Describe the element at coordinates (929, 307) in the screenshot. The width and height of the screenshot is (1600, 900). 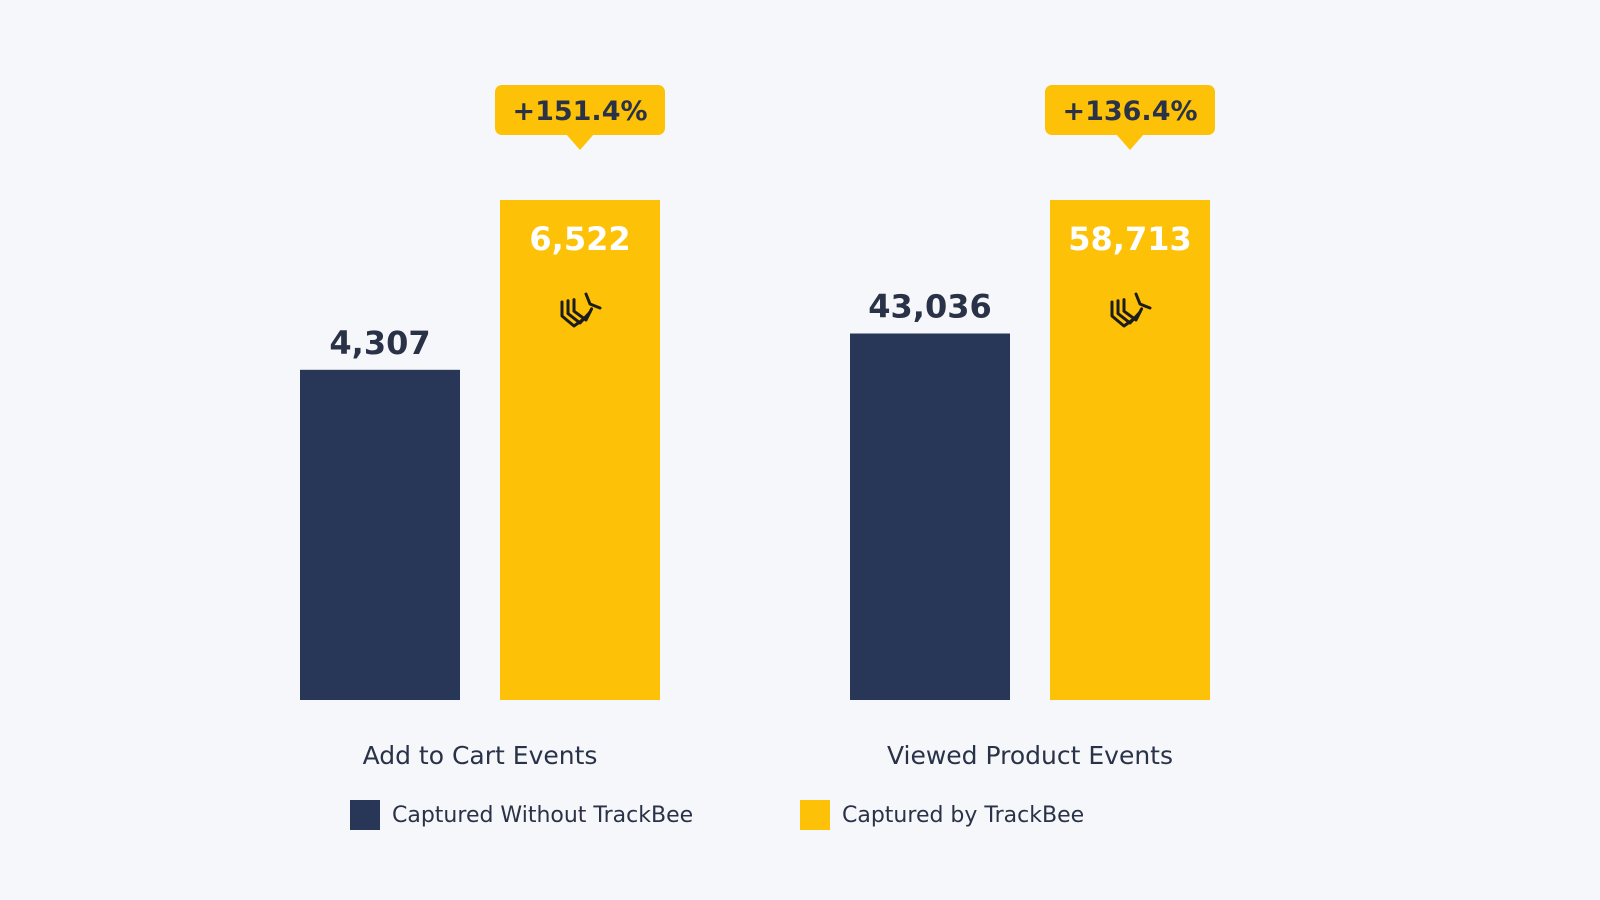
I see `value-label-captured-without-trackbee-viewed-product-events: 43,036` at that location.